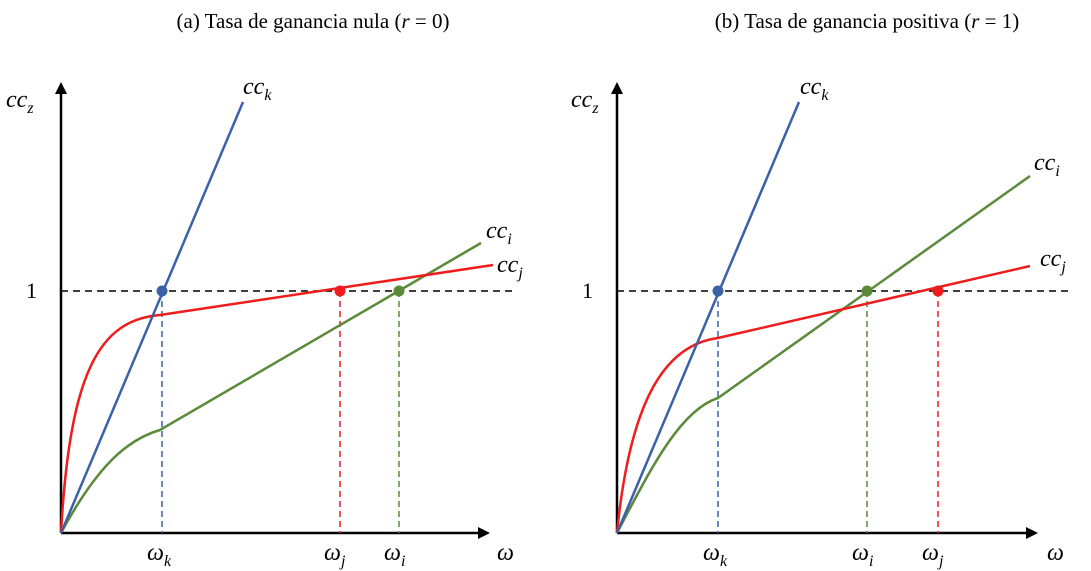 This screenshot has width=1091, height=571. What do you see at coordinates (31, 290) in the screenshot?
I see `panel-a-level-label: 1` at bounding box center [31, 290].